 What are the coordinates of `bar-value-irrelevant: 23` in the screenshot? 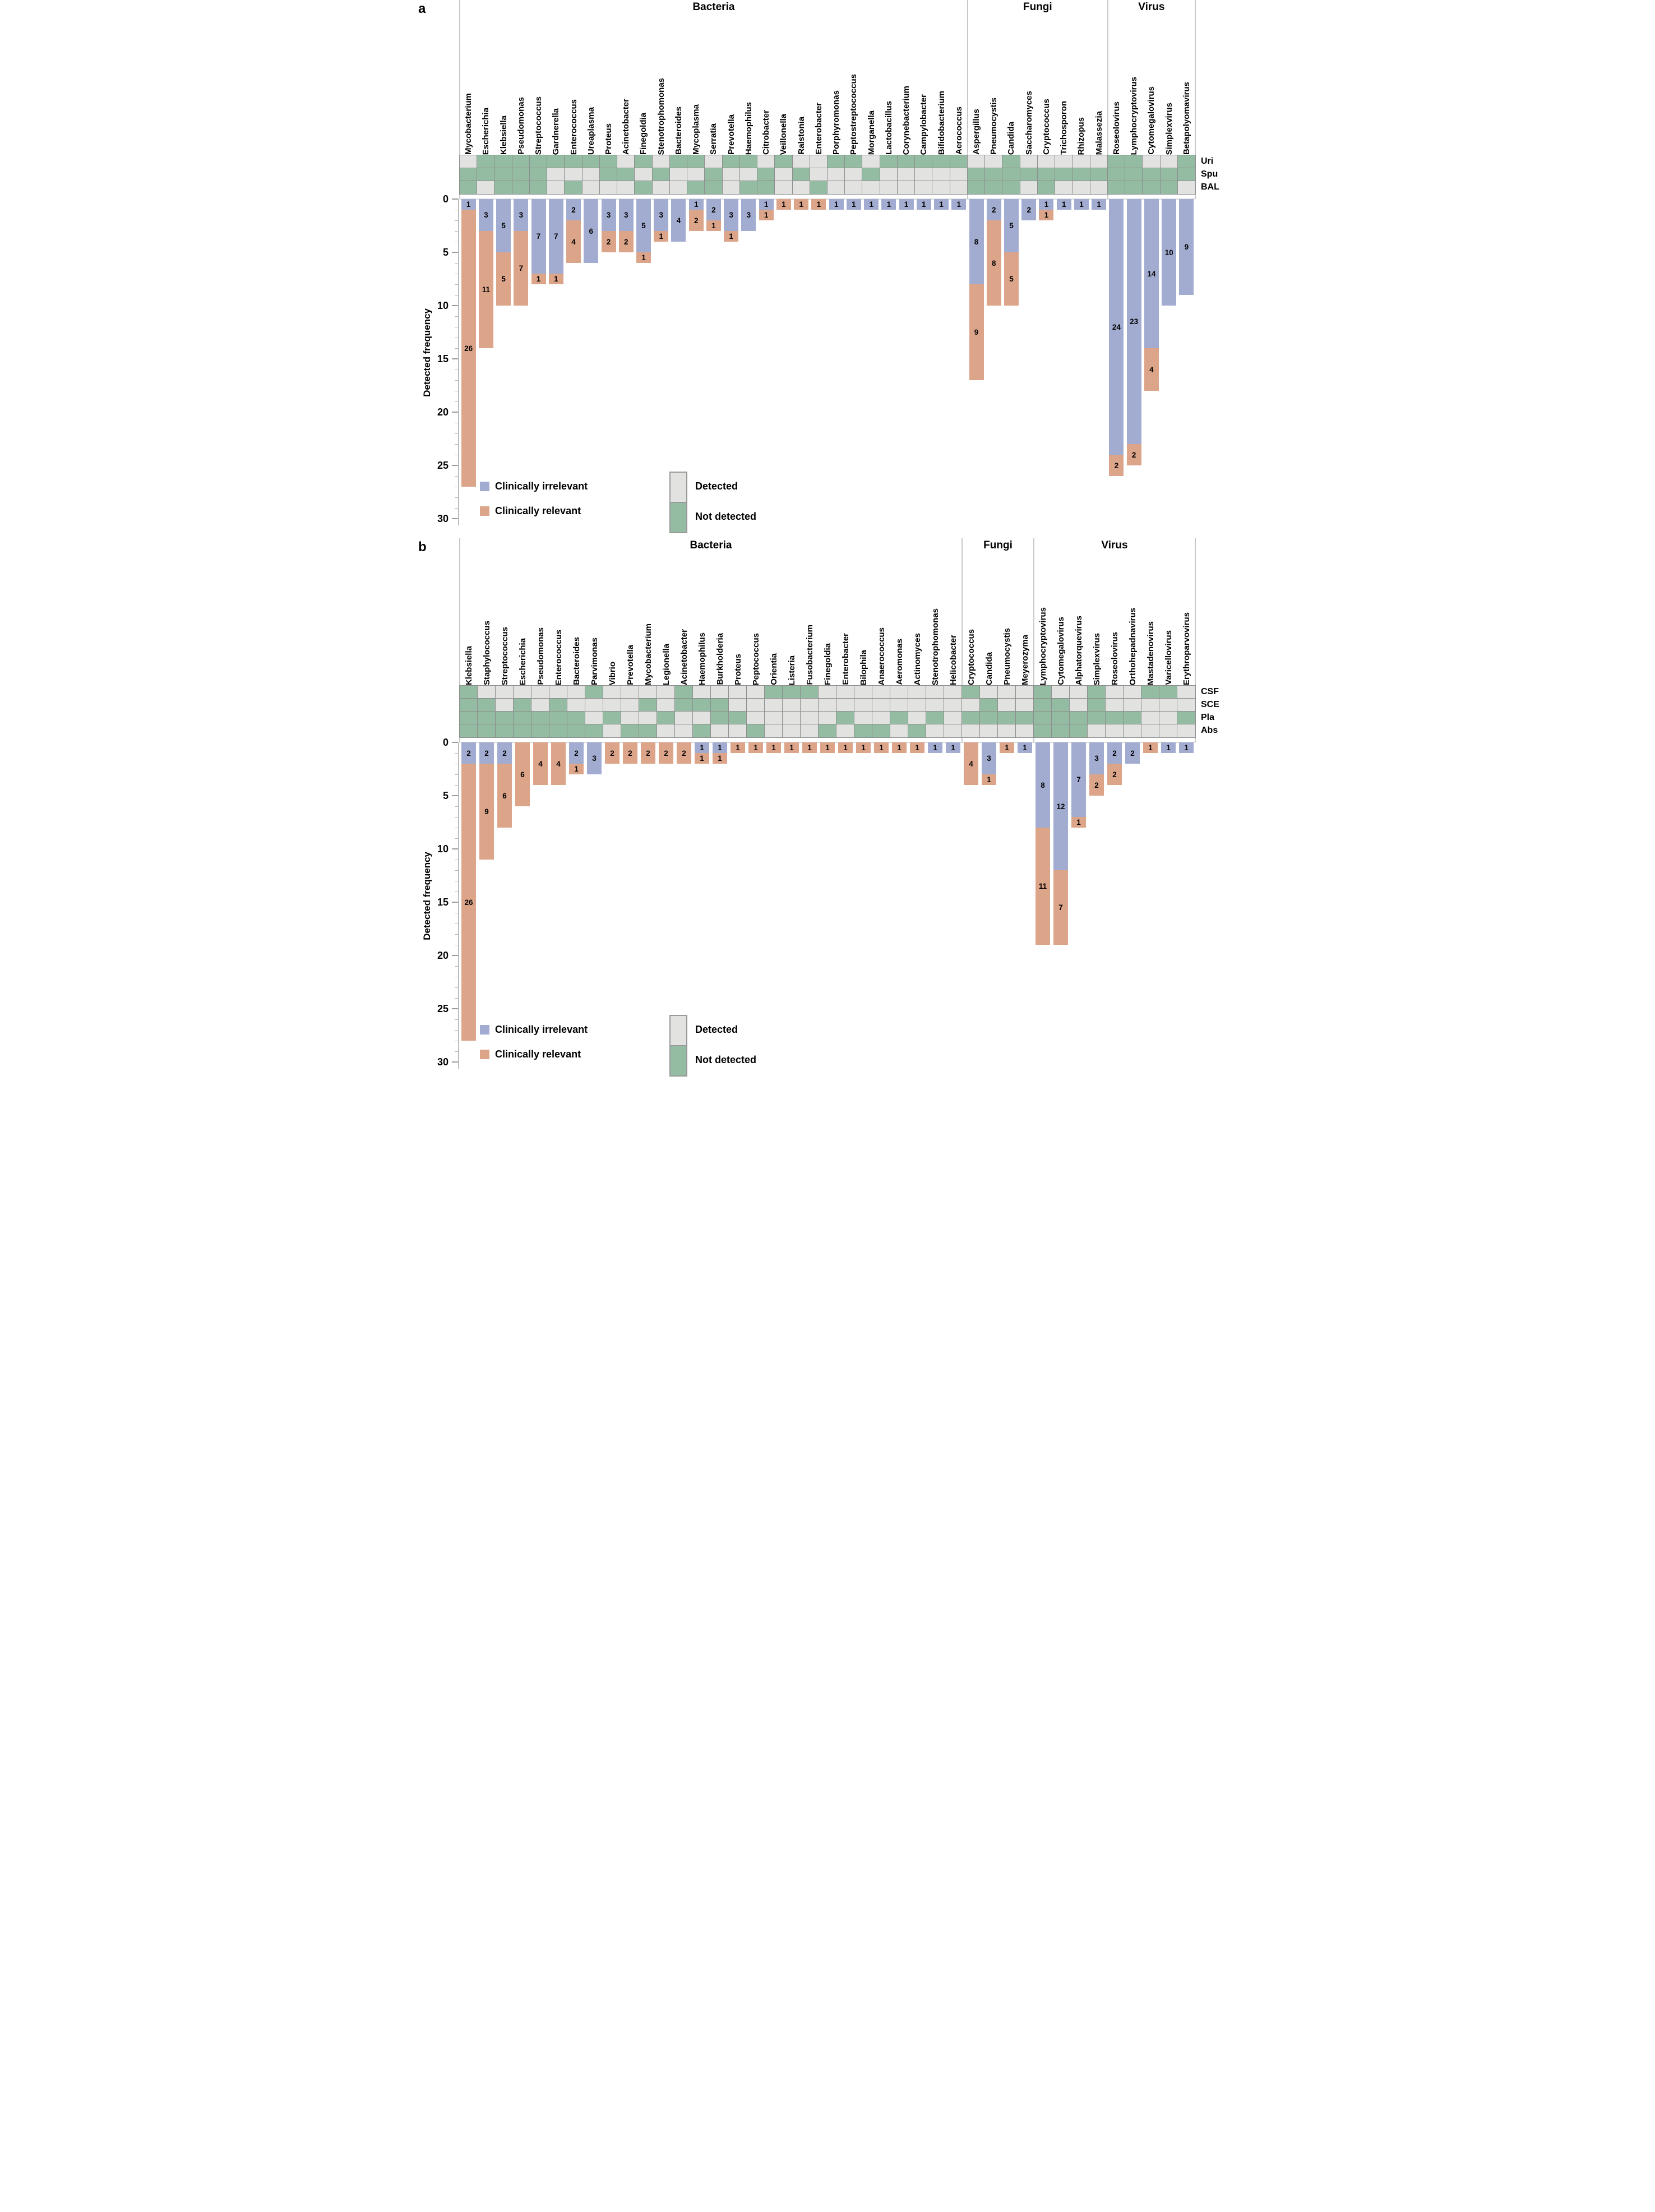 It's located at (1134, 321).